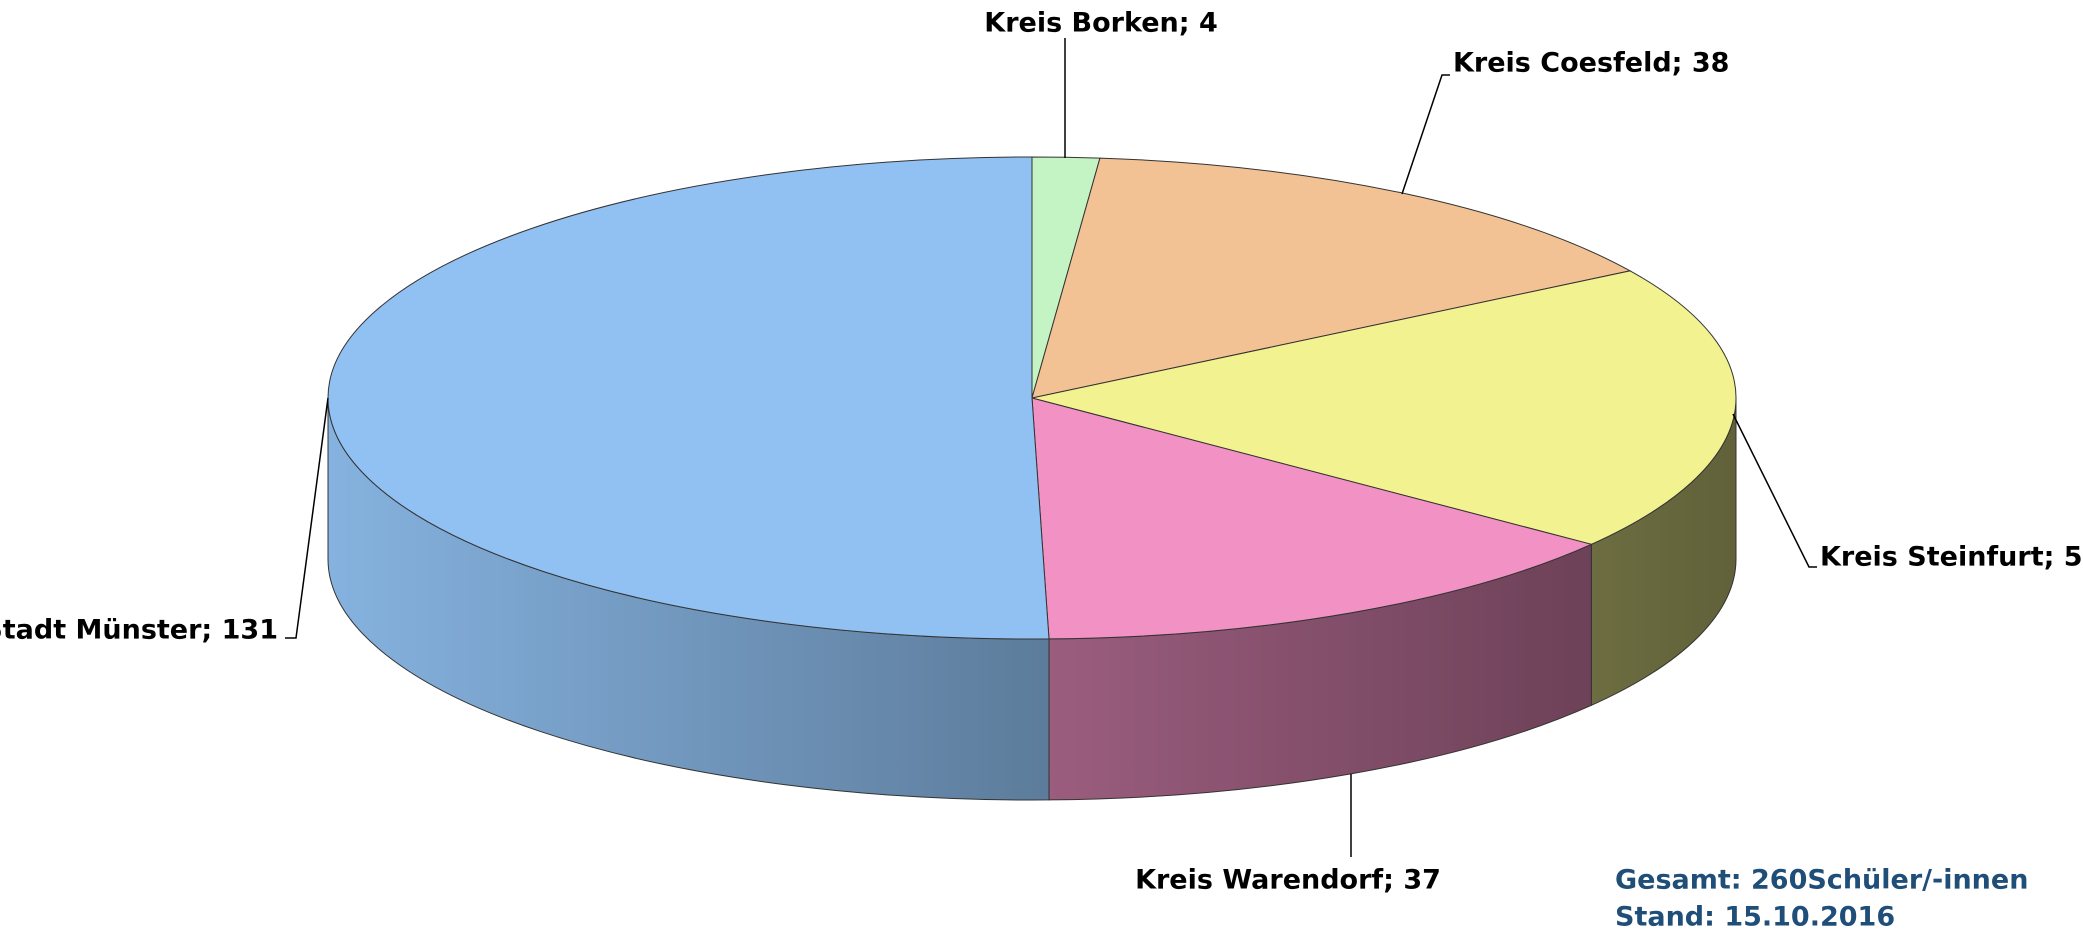  I want to click on data-label: Kreis Warendorf; 37, so click(1288, 880).